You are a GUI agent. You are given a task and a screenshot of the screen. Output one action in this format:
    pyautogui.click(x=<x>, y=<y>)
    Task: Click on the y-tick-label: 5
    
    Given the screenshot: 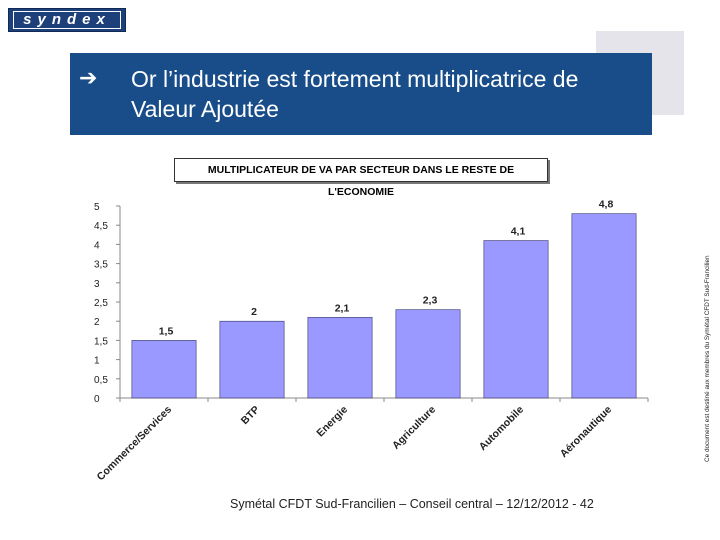 What is the action you would take?
    pyautogui.click(x=97, y=207)
    